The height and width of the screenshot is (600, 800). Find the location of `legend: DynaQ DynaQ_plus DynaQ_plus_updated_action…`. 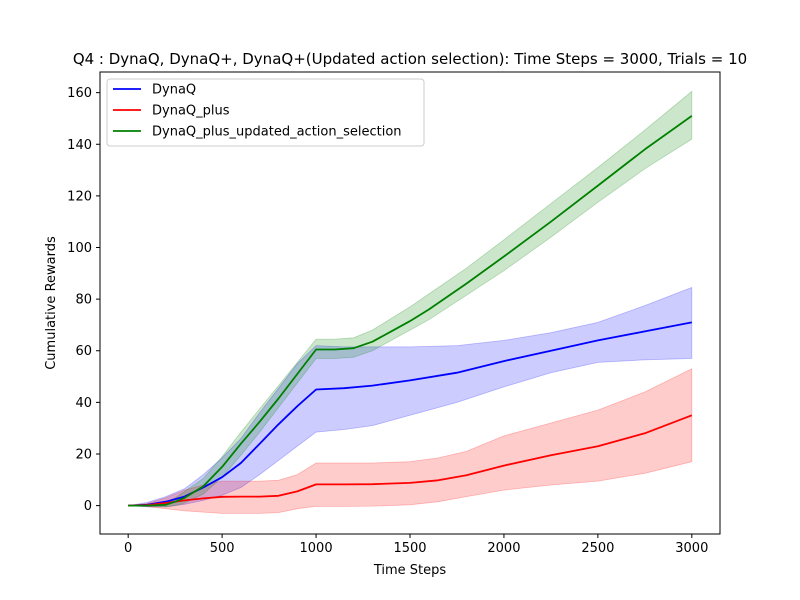

legend: DynaQ DynaQ_plus DynaQ_plus_updated_action… is located at coordinates (265, 112).